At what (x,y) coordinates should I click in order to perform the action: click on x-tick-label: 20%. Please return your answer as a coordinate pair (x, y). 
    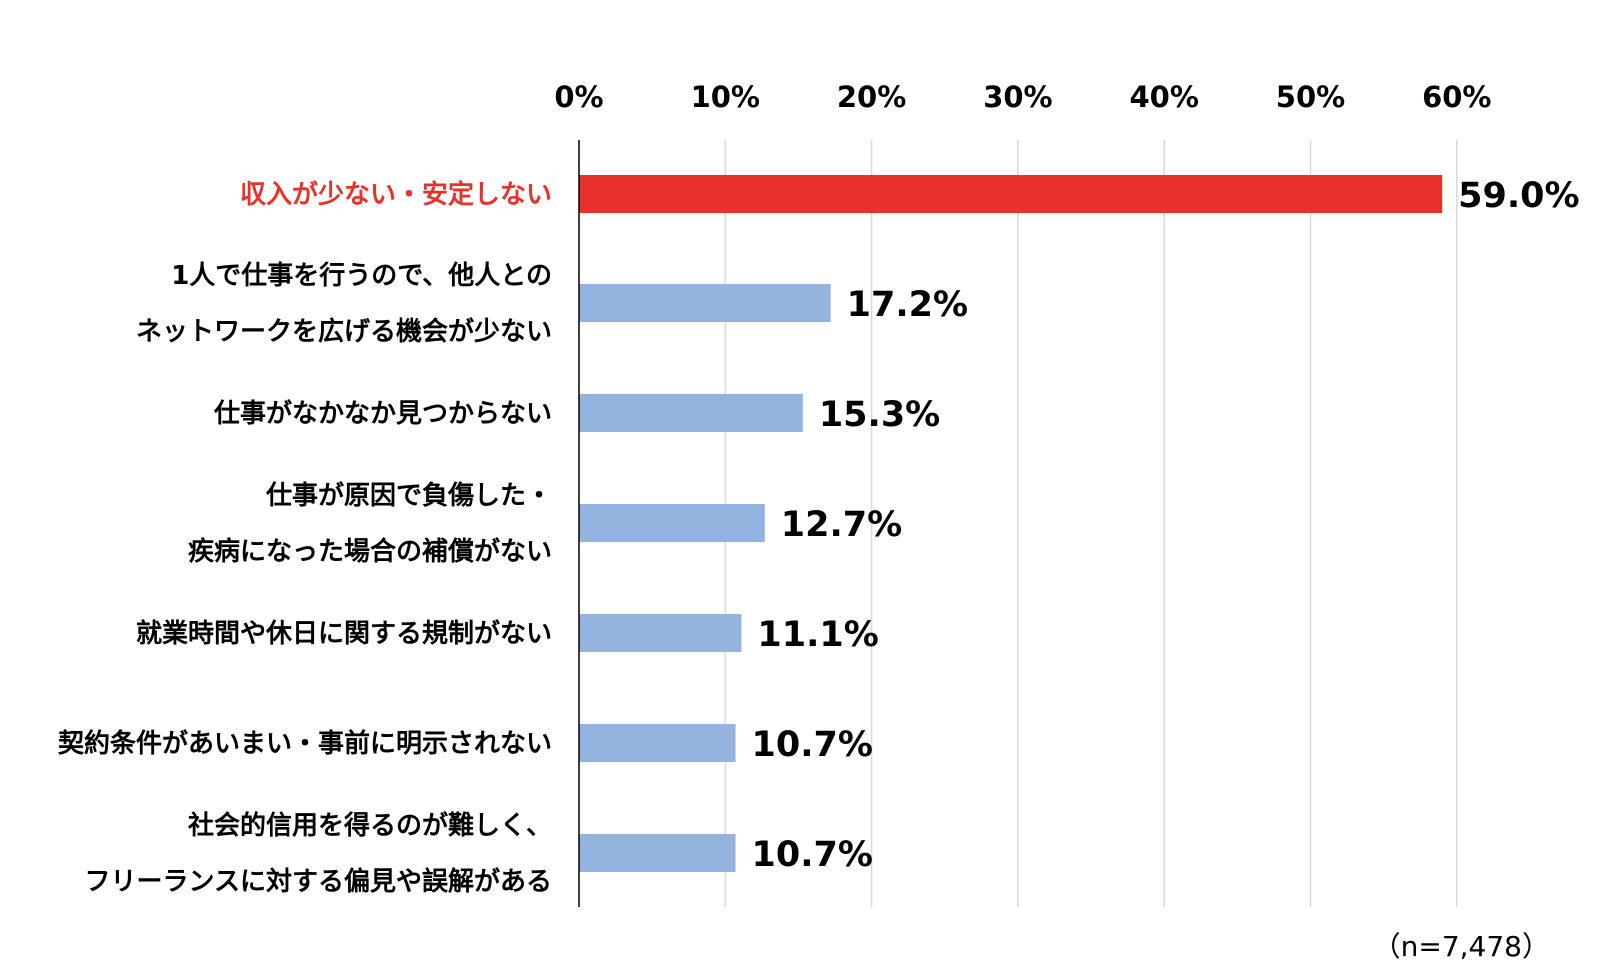
    Looking at the image, I should click on (871, 97).